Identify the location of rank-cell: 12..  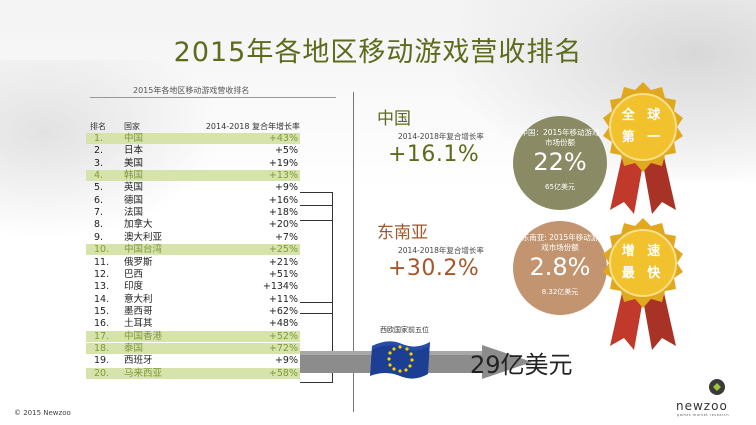
(102, 274).